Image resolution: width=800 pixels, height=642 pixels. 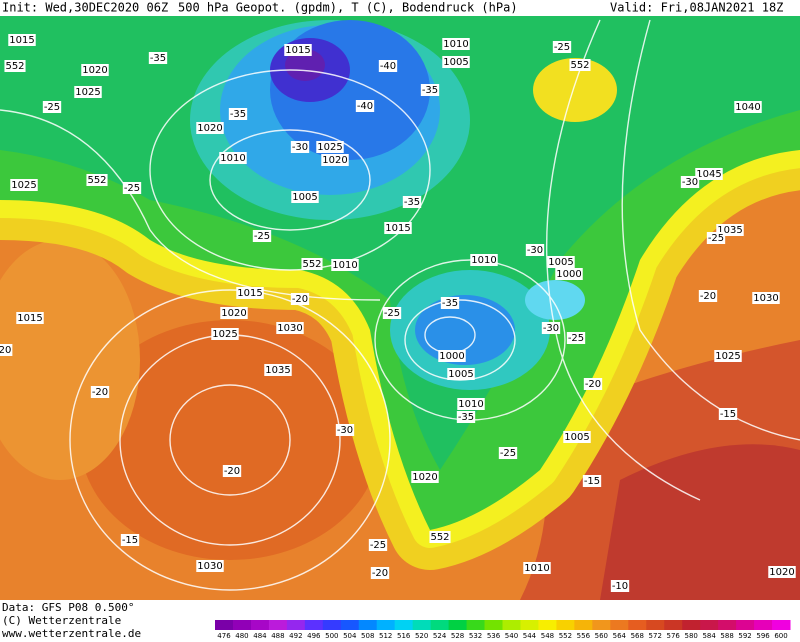 I want to click on colorbar-label: 588, so click(x=726, y=636).